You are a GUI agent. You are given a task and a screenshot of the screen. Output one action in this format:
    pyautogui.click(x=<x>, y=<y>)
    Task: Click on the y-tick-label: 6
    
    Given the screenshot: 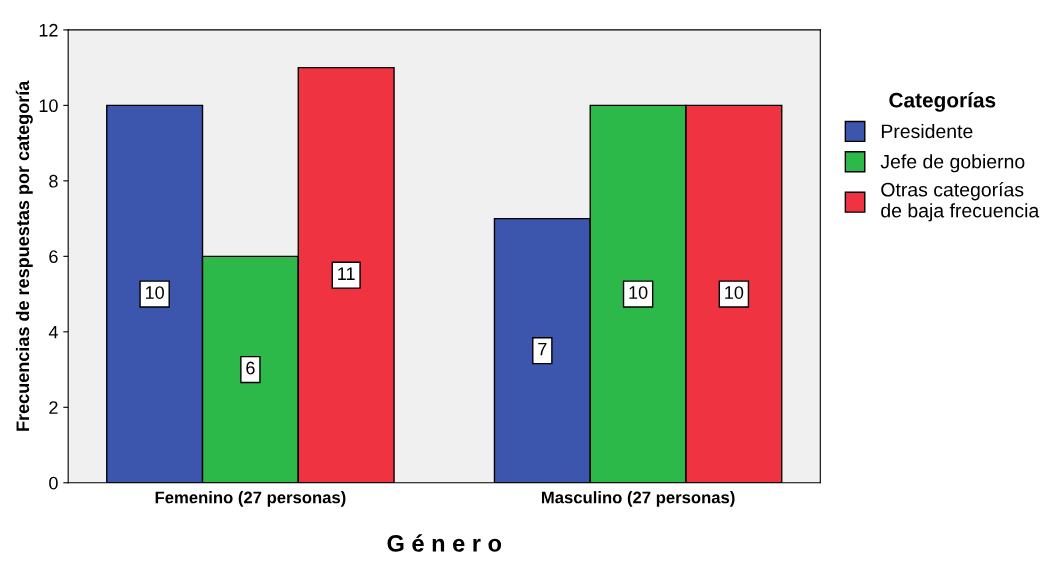 What is the action you would take?
    pyautogui.click(x=53, y=257)
    